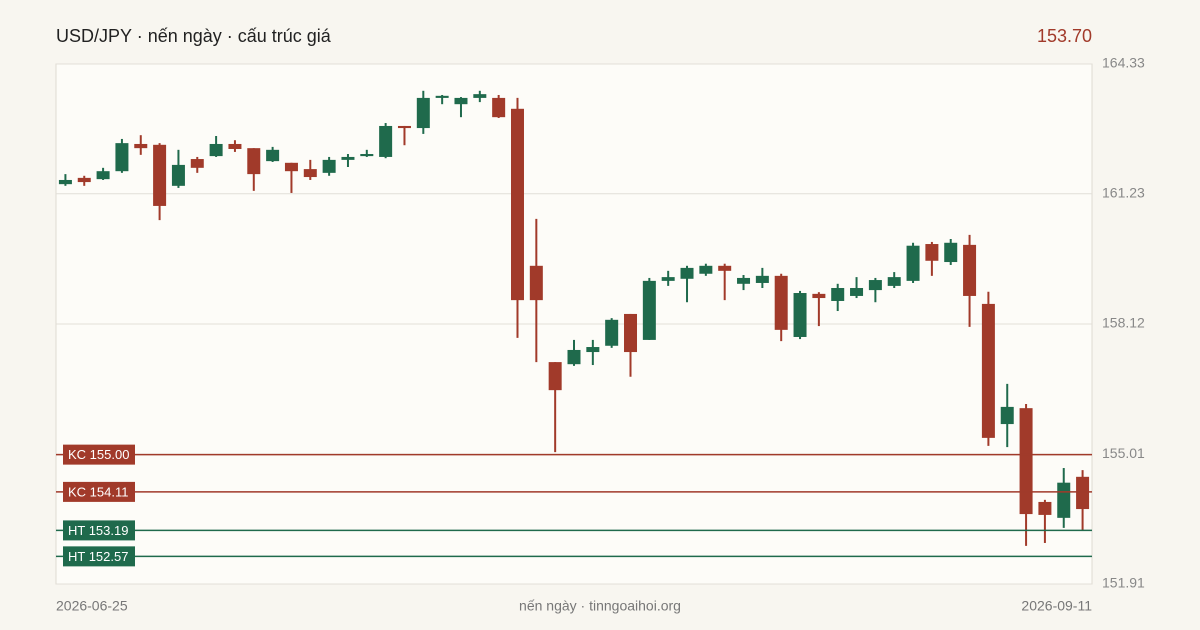  I want to click on y-tick-label: 151.91, so click(1123, 583).